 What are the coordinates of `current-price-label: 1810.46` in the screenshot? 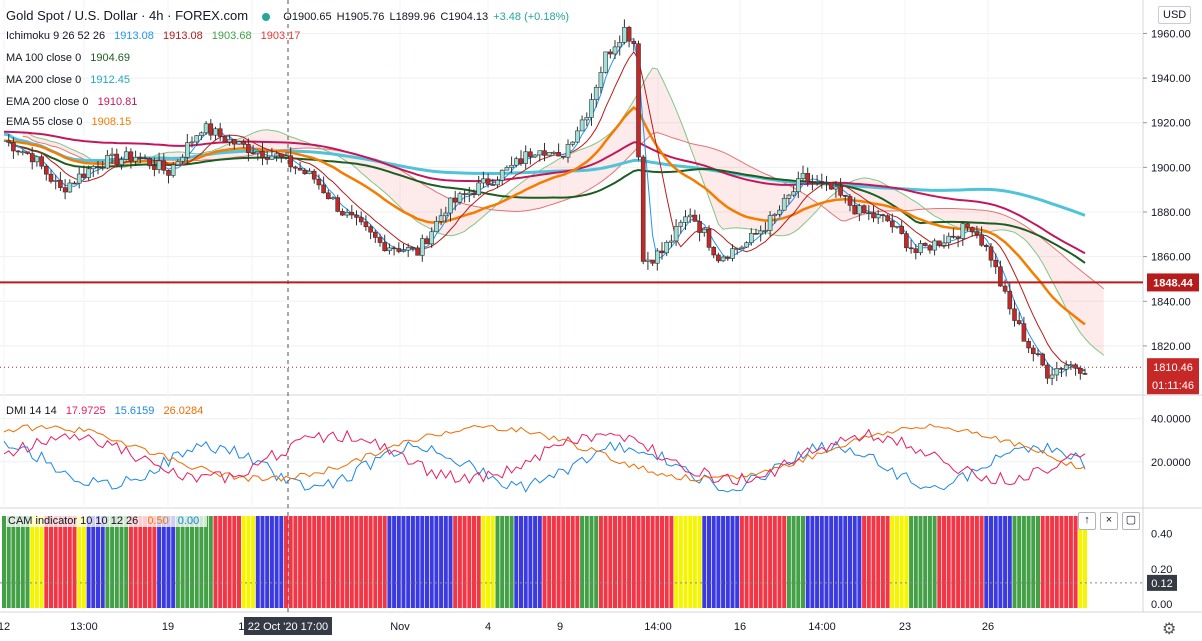 It's located at (1173, 368).